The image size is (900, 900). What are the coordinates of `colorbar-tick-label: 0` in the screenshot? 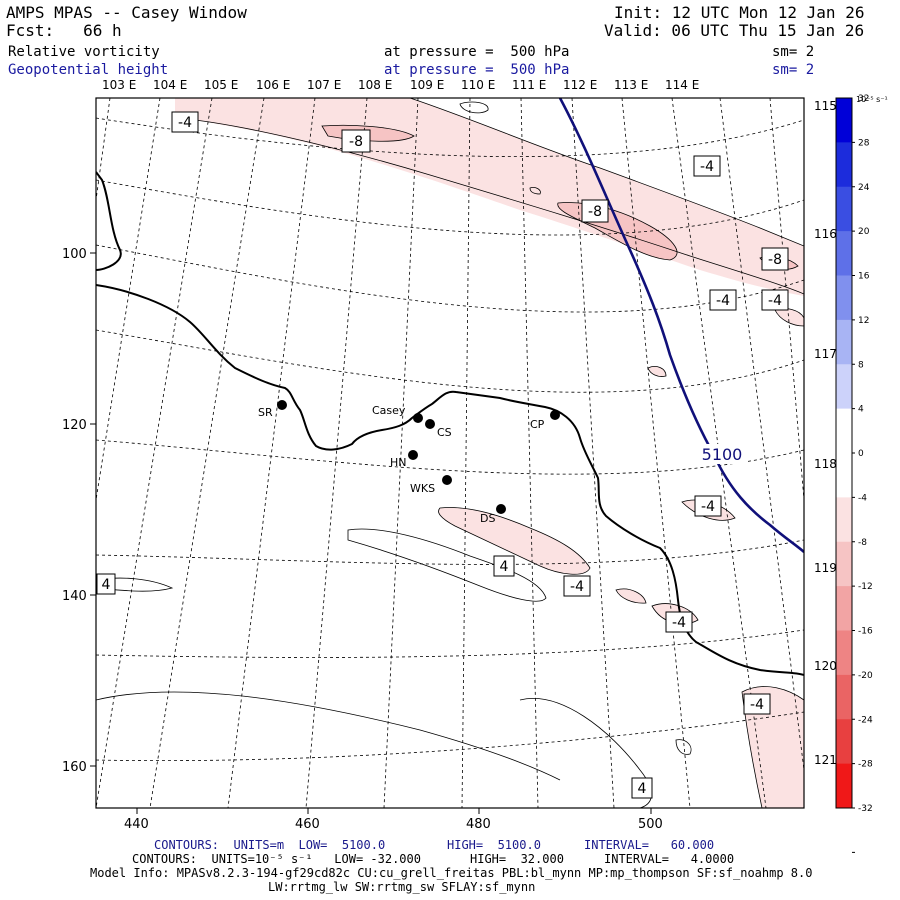 It's located at (861, 454).